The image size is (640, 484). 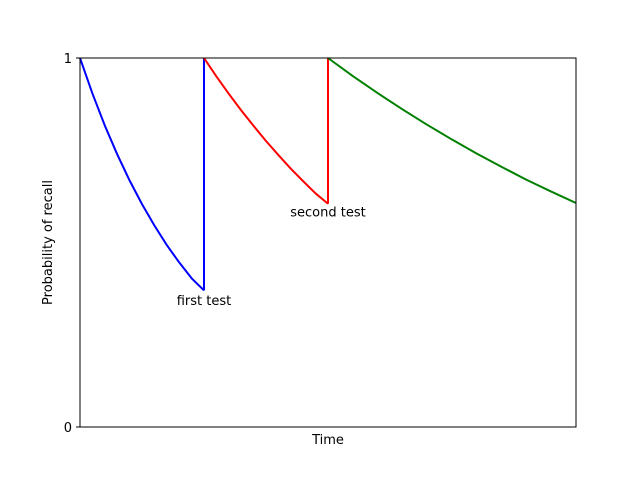 I want to click on y-axis-label: Probability of recall, so click(x=48, y=242).